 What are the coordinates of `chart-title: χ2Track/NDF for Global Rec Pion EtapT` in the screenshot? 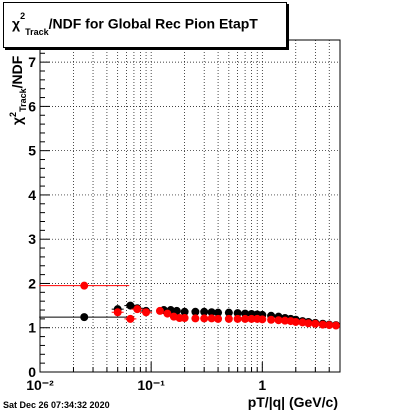 It's located at (135, 24).